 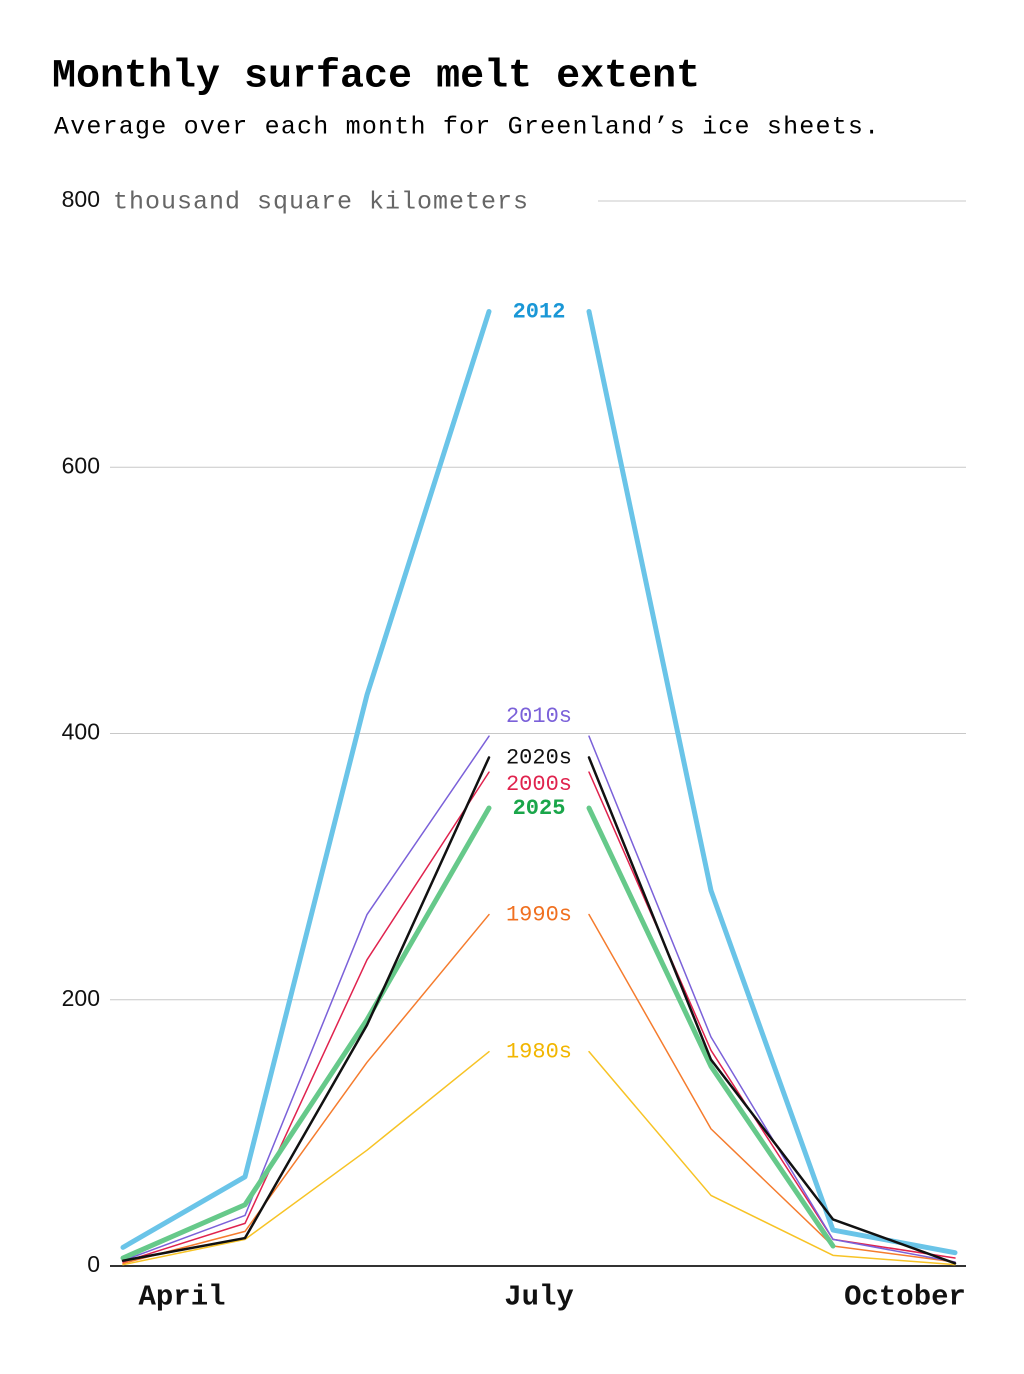 What do you see at coordinates (81, 998) in the screenshot?
I see `y-tick-label: 200` at bounding box center [81, 998].